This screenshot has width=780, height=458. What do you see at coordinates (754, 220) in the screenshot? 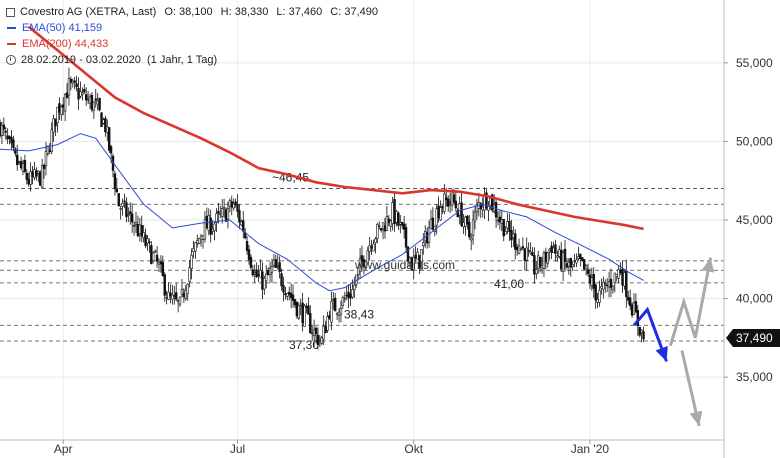
I see `y-tick-label-2: 45,000` at bounding box center [754, 220].